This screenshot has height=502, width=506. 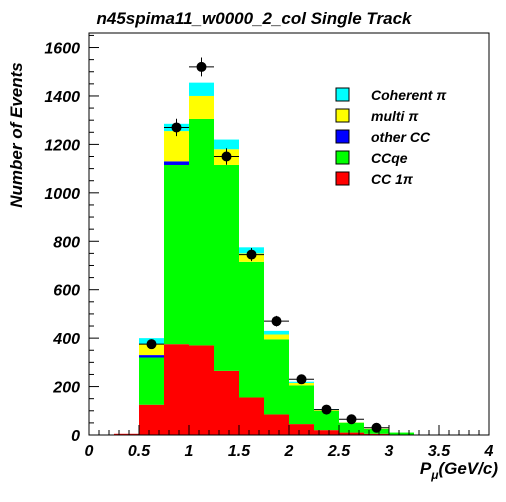 I want to click on x-tick-label: 3, so click(x=389, y=451).